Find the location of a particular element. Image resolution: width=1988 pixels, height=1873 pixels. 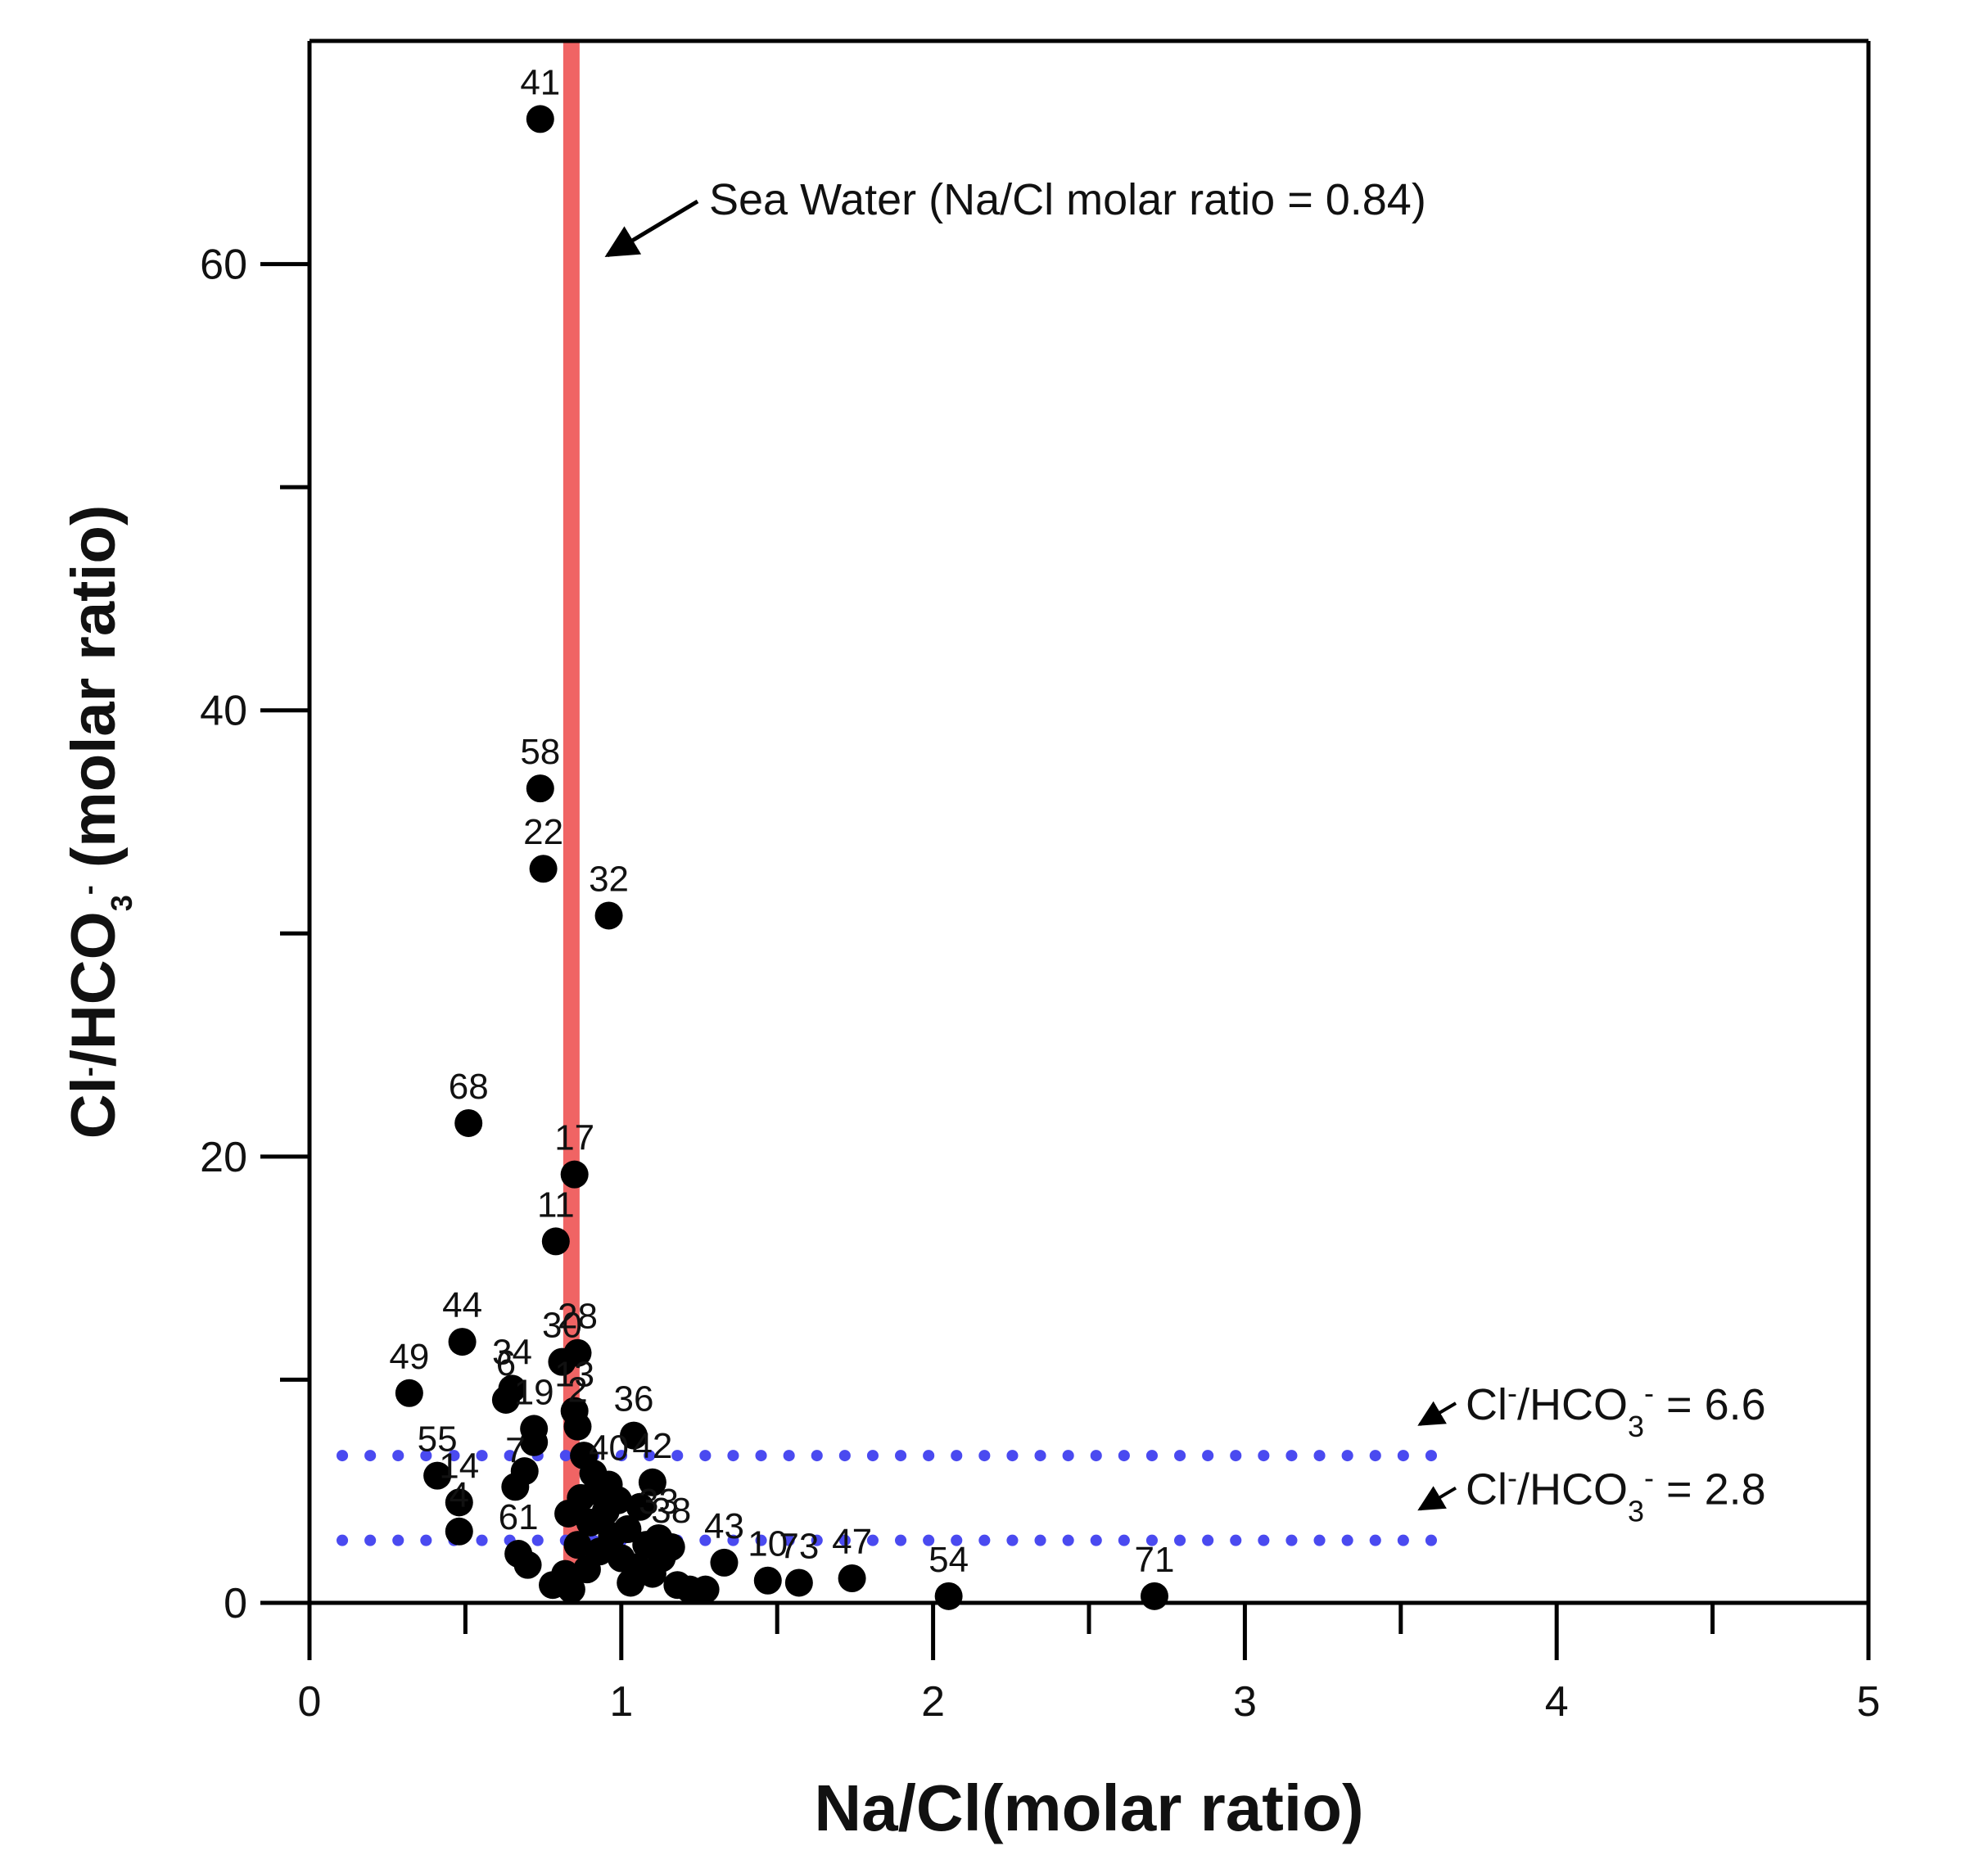

y-tick-label: 20 is located at coordinates (223, 1157).